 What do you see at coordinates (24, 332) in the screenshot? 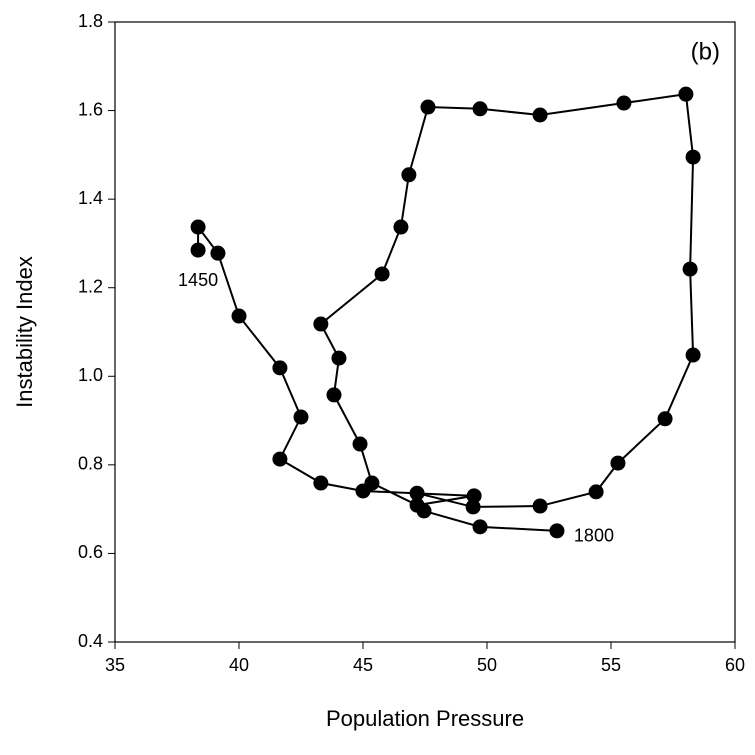
I see `y-axis-label: Instability Index` at bounding box center [24, 332].